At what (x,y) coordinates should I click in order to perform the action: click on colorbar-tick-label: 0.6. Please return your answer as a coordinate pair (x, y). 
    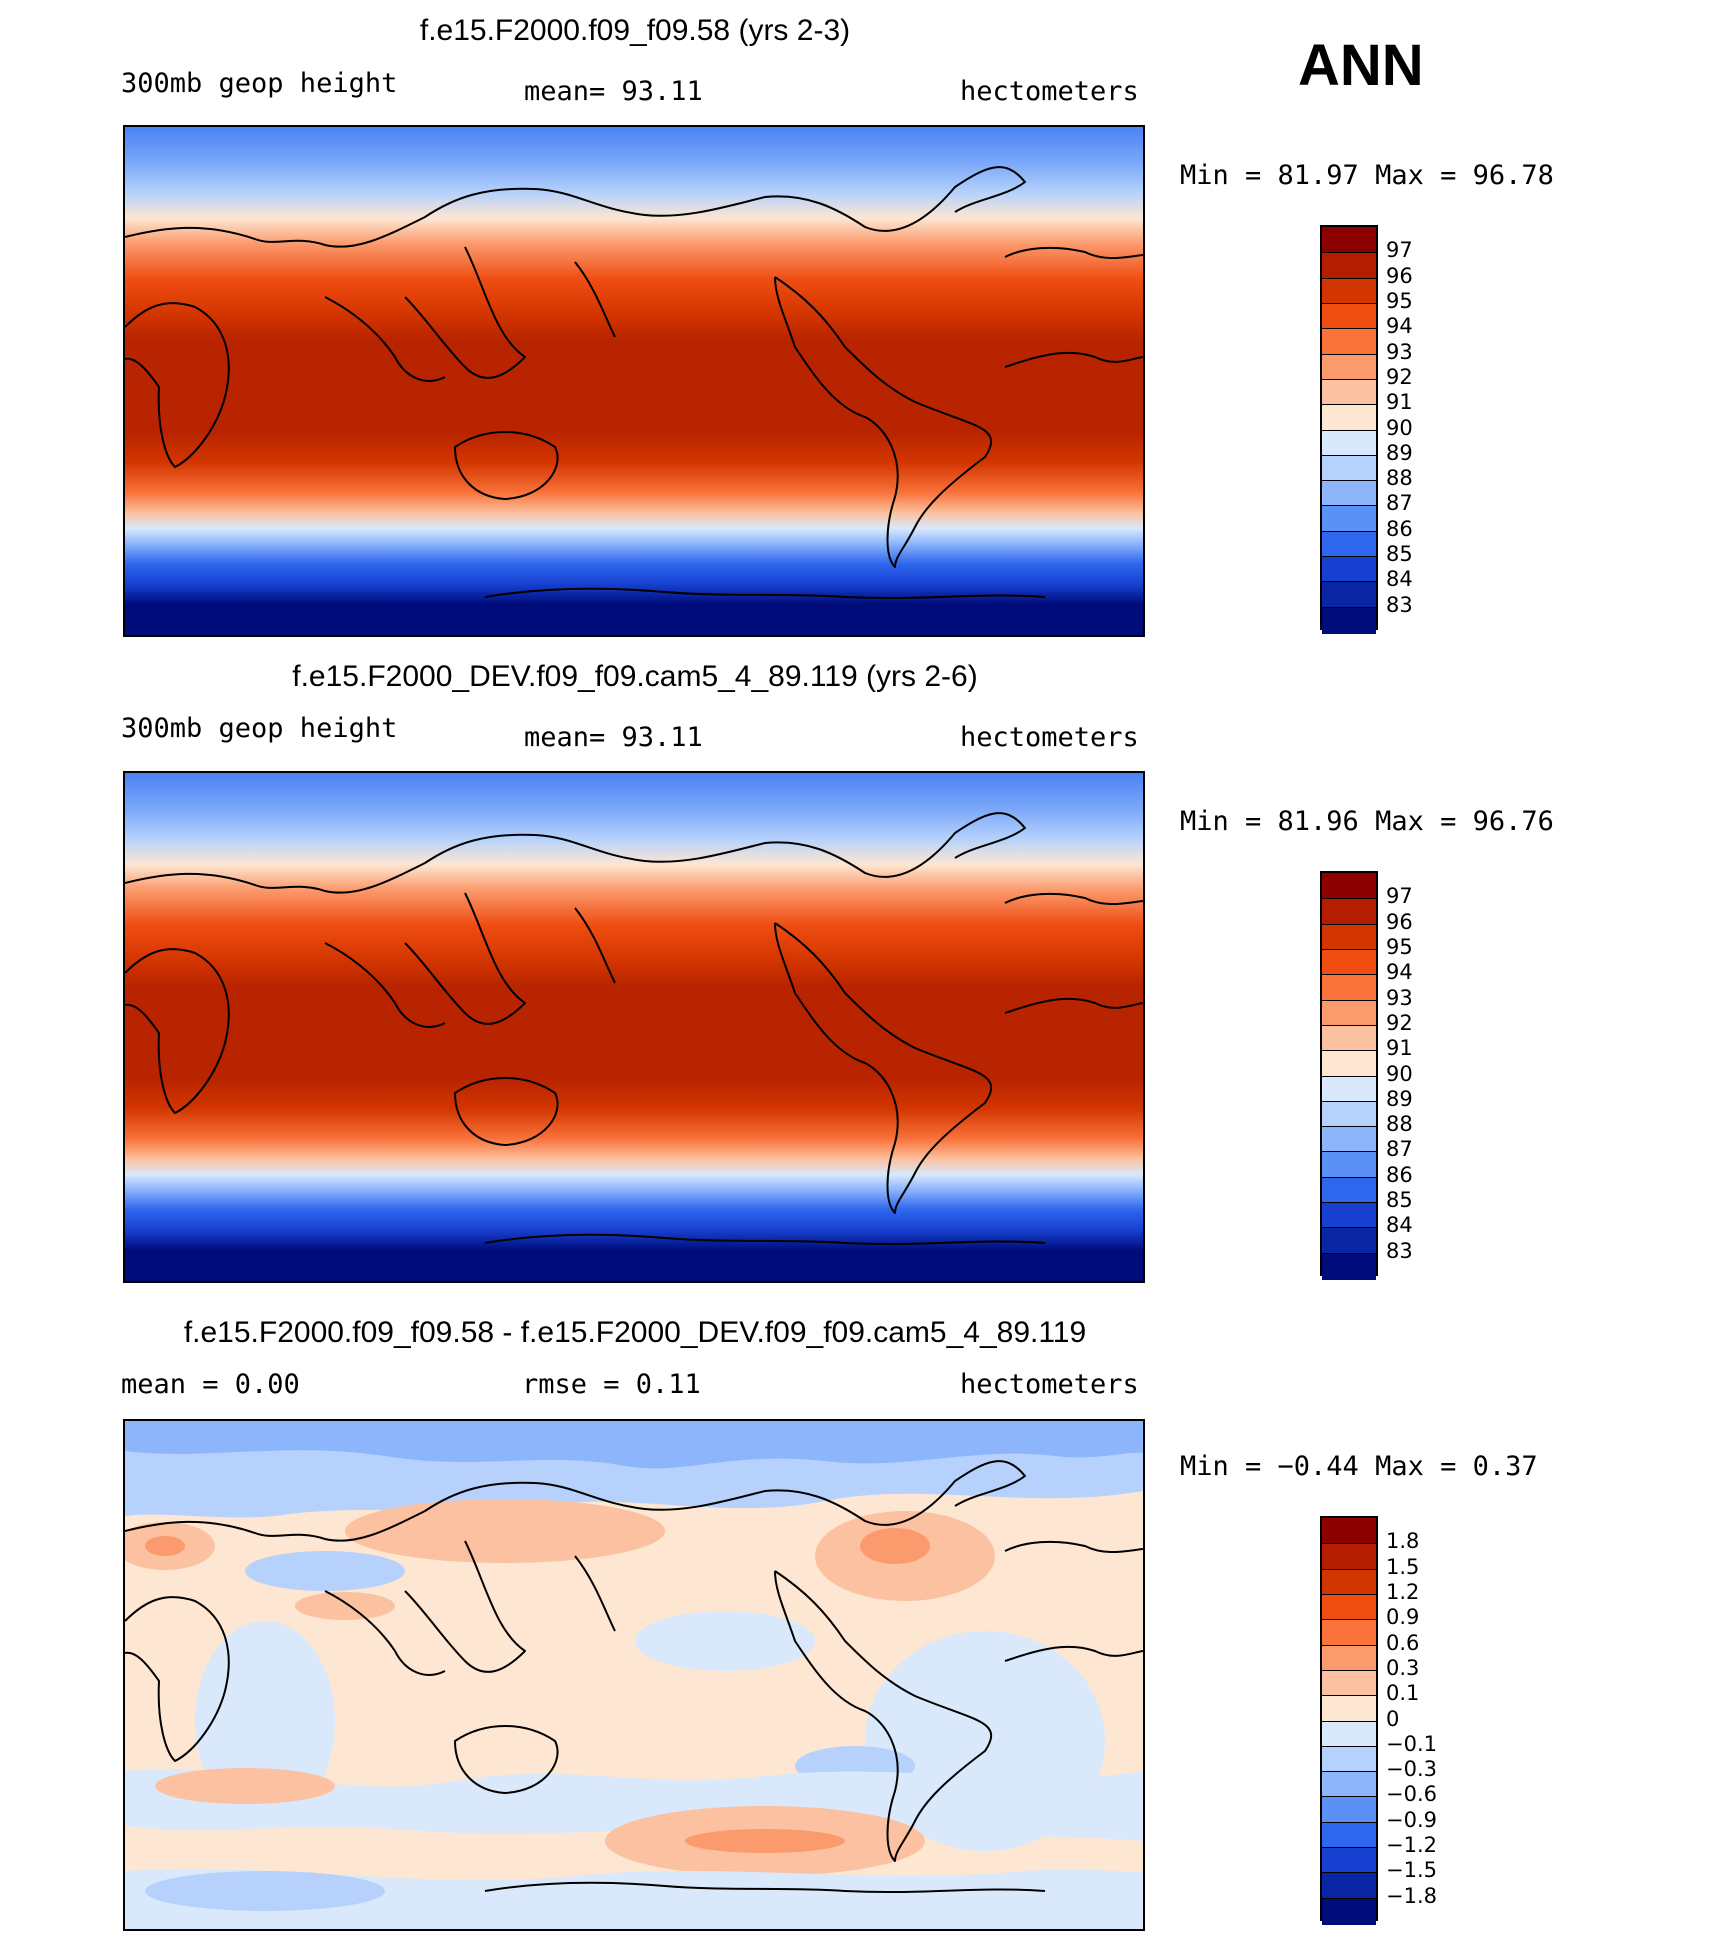
    Looking at the image, I should click on (1403, 1642).